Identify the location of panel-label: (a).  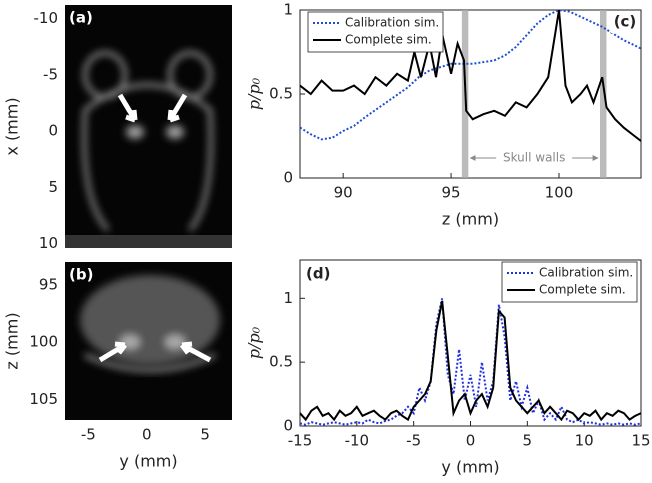
(81, 18).